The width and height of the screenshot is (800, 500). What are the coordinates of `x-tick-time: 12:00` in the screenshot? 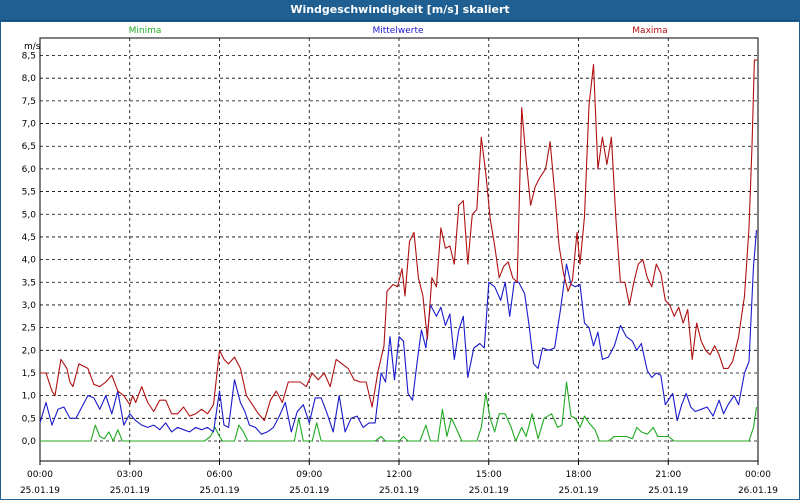 It's located at (399, 475).